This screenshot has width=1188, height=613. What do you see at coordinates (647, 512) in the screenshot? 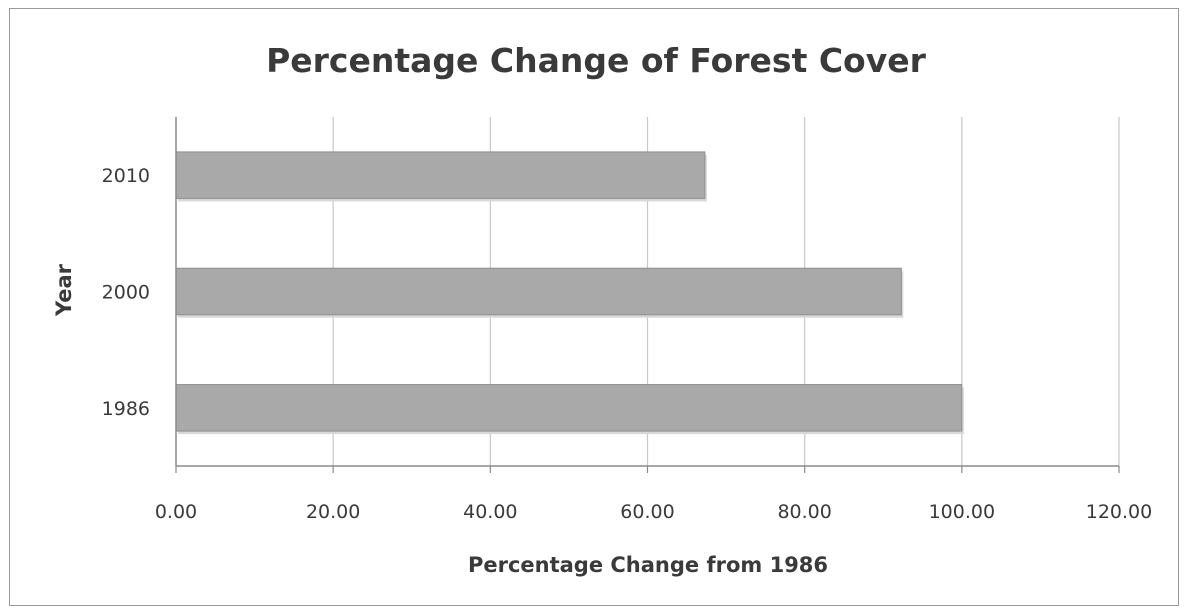
I see `x-tick-label: 60.00` at bounding box center [647, 512].